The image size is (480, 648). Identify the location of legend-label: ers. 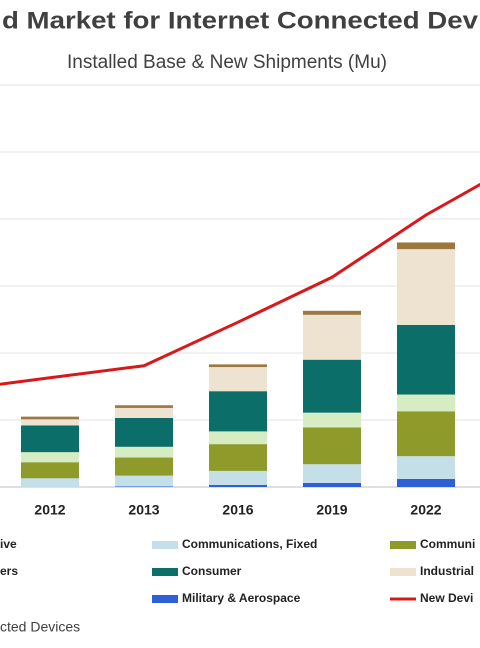
(9, 571).